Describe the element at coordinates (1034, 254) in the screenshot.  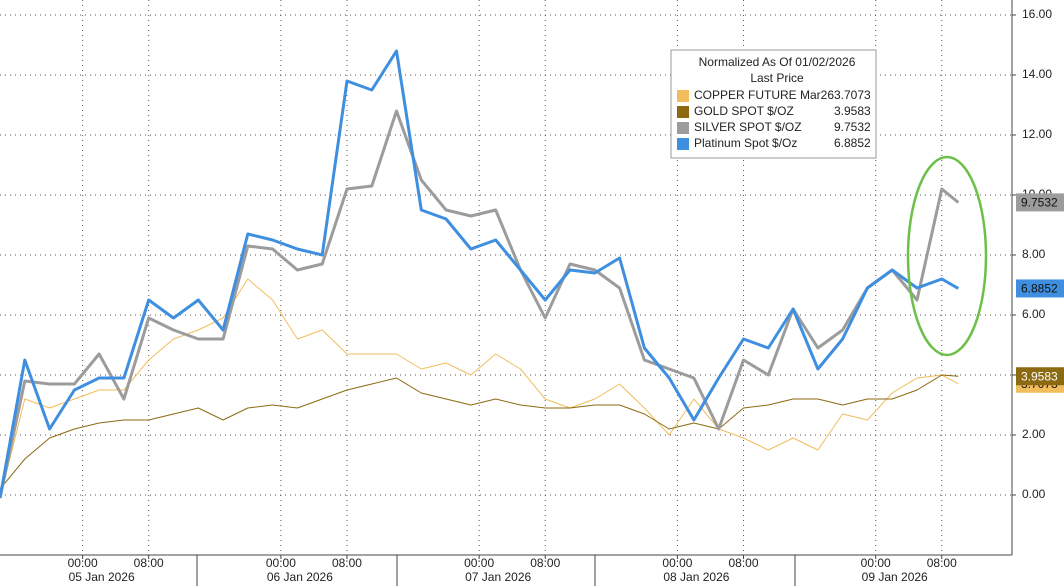
I see `y-tick-label: 8.00` at that location.